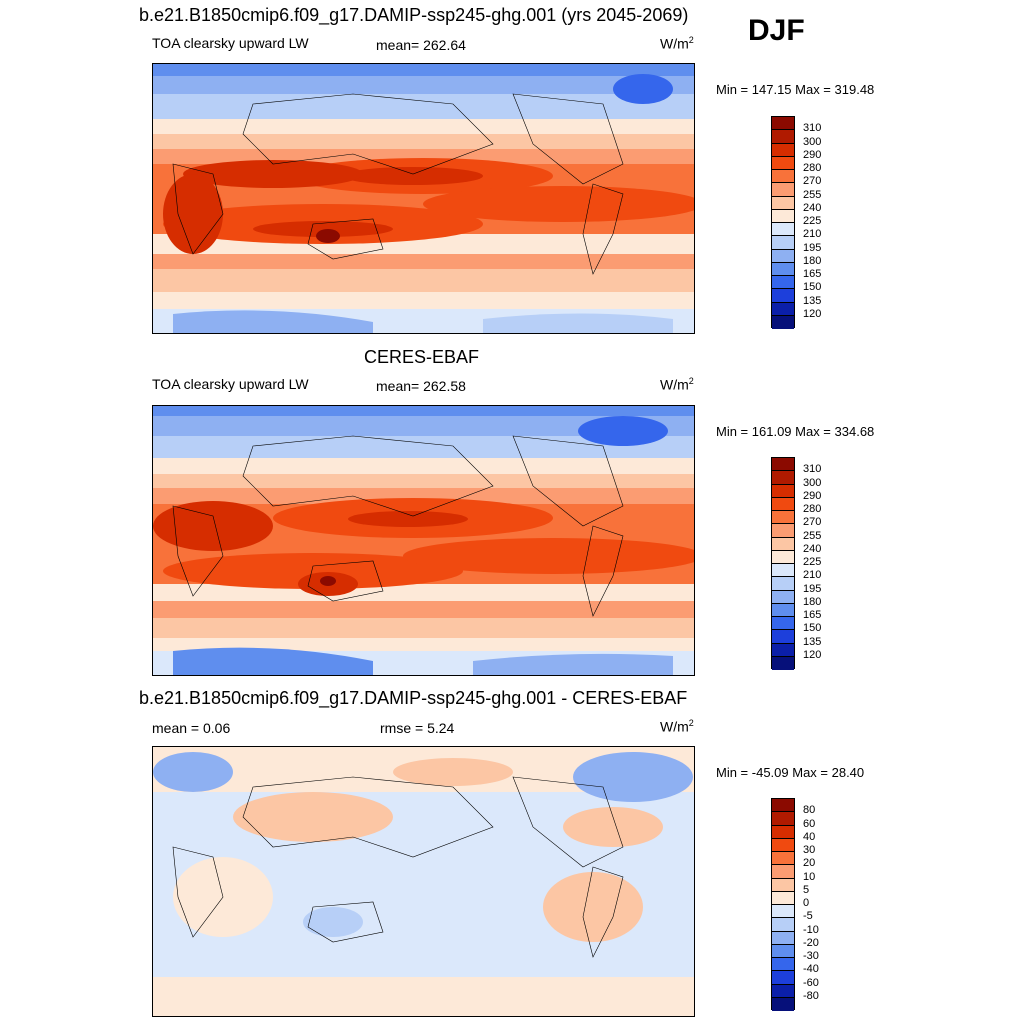 The width and height of the screenshot is (1024, 1024). I want to click on panel2-minmax-label: Min = 161.09 Max = 334.68, so click(795, 431).